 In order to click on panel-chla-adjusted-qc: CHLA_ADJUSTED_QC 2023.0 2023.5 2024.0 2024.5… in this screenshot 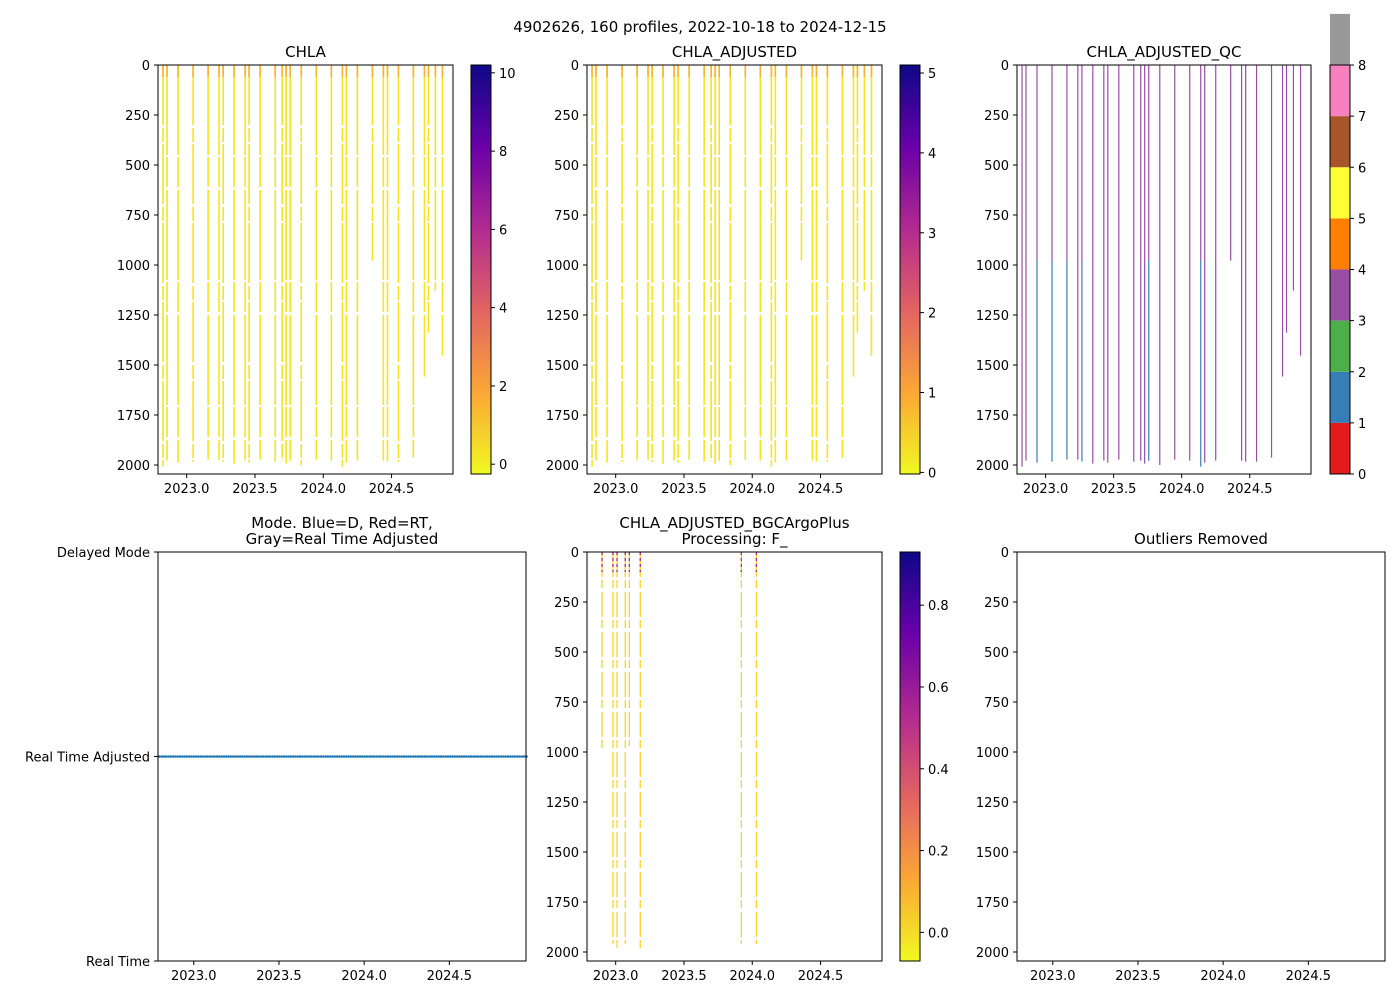, I will do `click(1171, 255)`.